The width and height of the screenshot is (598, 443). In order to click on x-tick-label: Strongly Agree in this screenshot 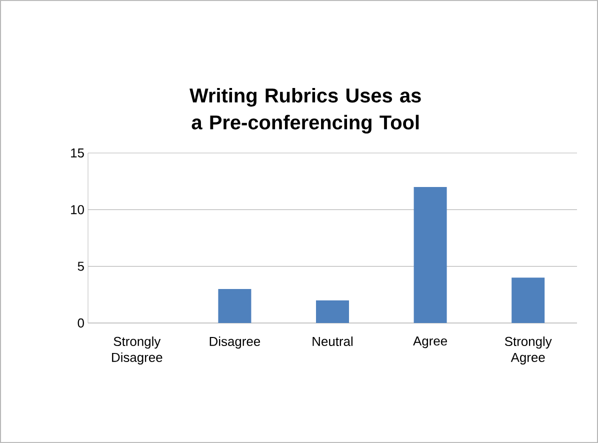, I will do `click(528, 350)`.